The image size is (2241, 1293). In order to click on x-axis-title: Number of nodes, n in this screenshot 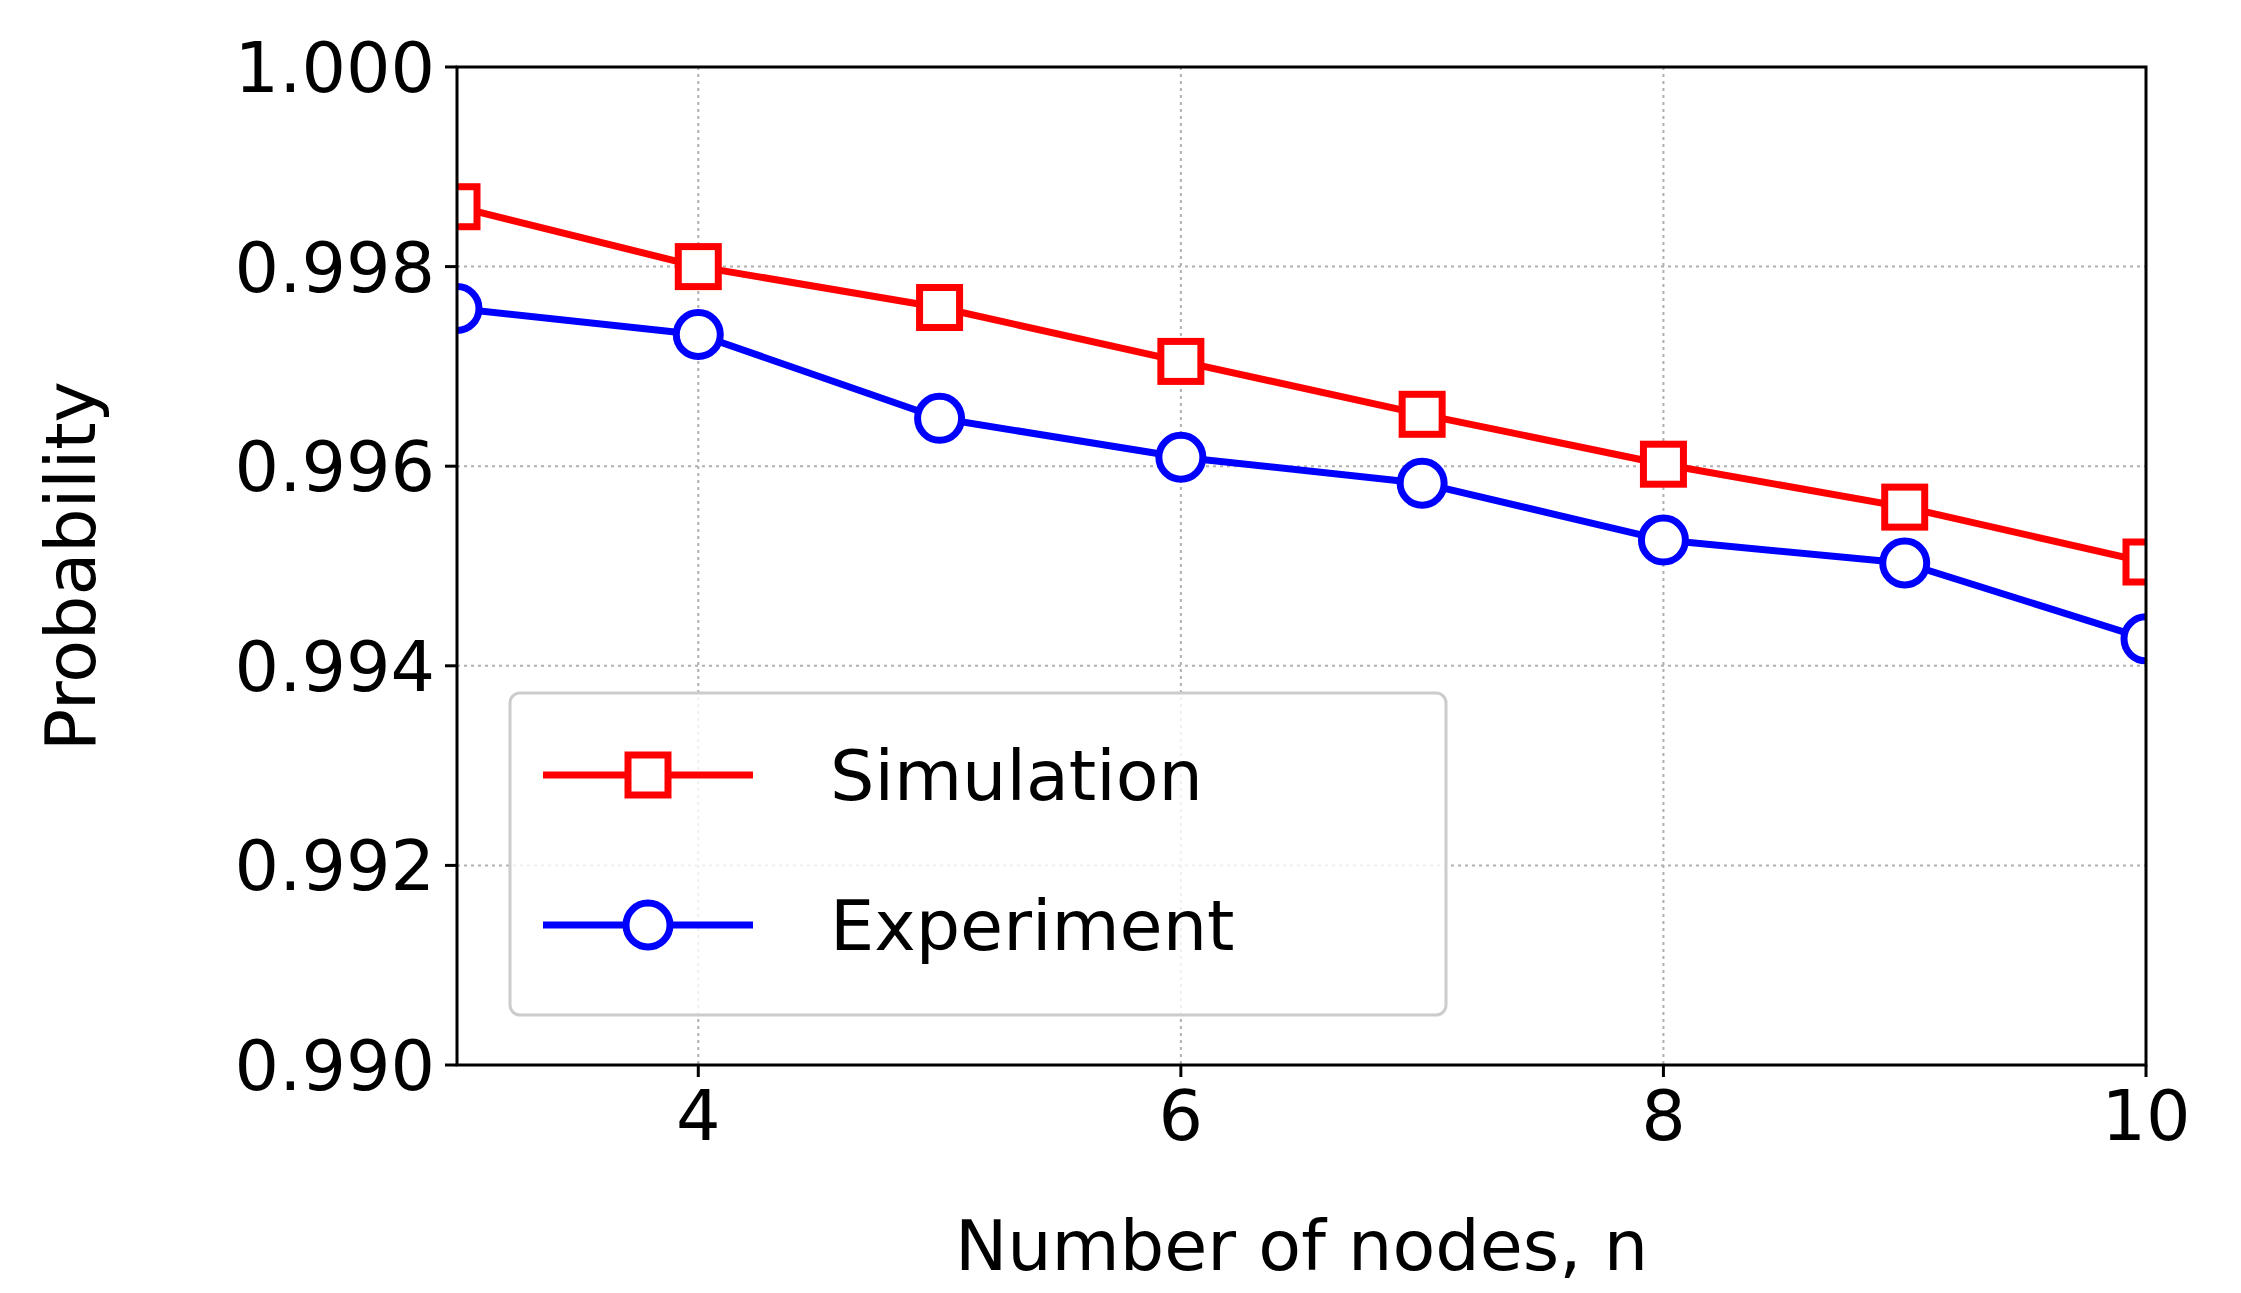, I will do `click(1301, 1246)`.